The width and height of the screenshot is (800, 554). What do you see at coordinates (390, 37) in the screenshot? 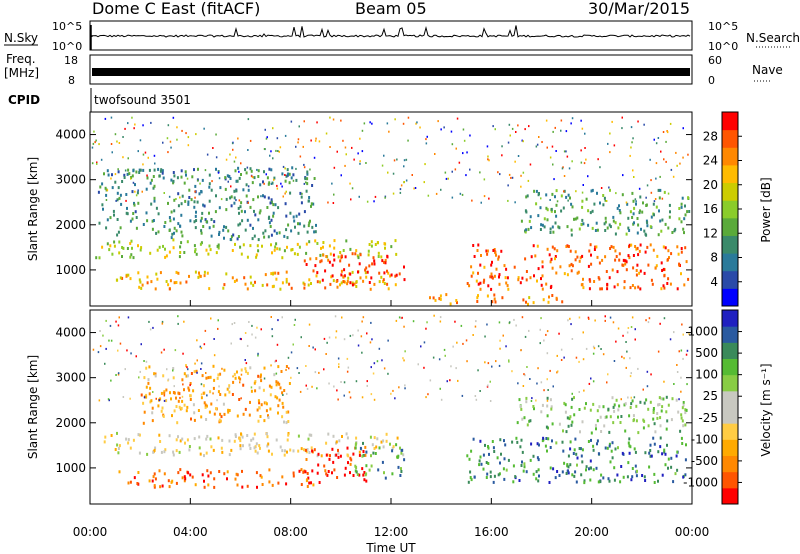
I see `nsky-trace` at bounding box center [390, 37].